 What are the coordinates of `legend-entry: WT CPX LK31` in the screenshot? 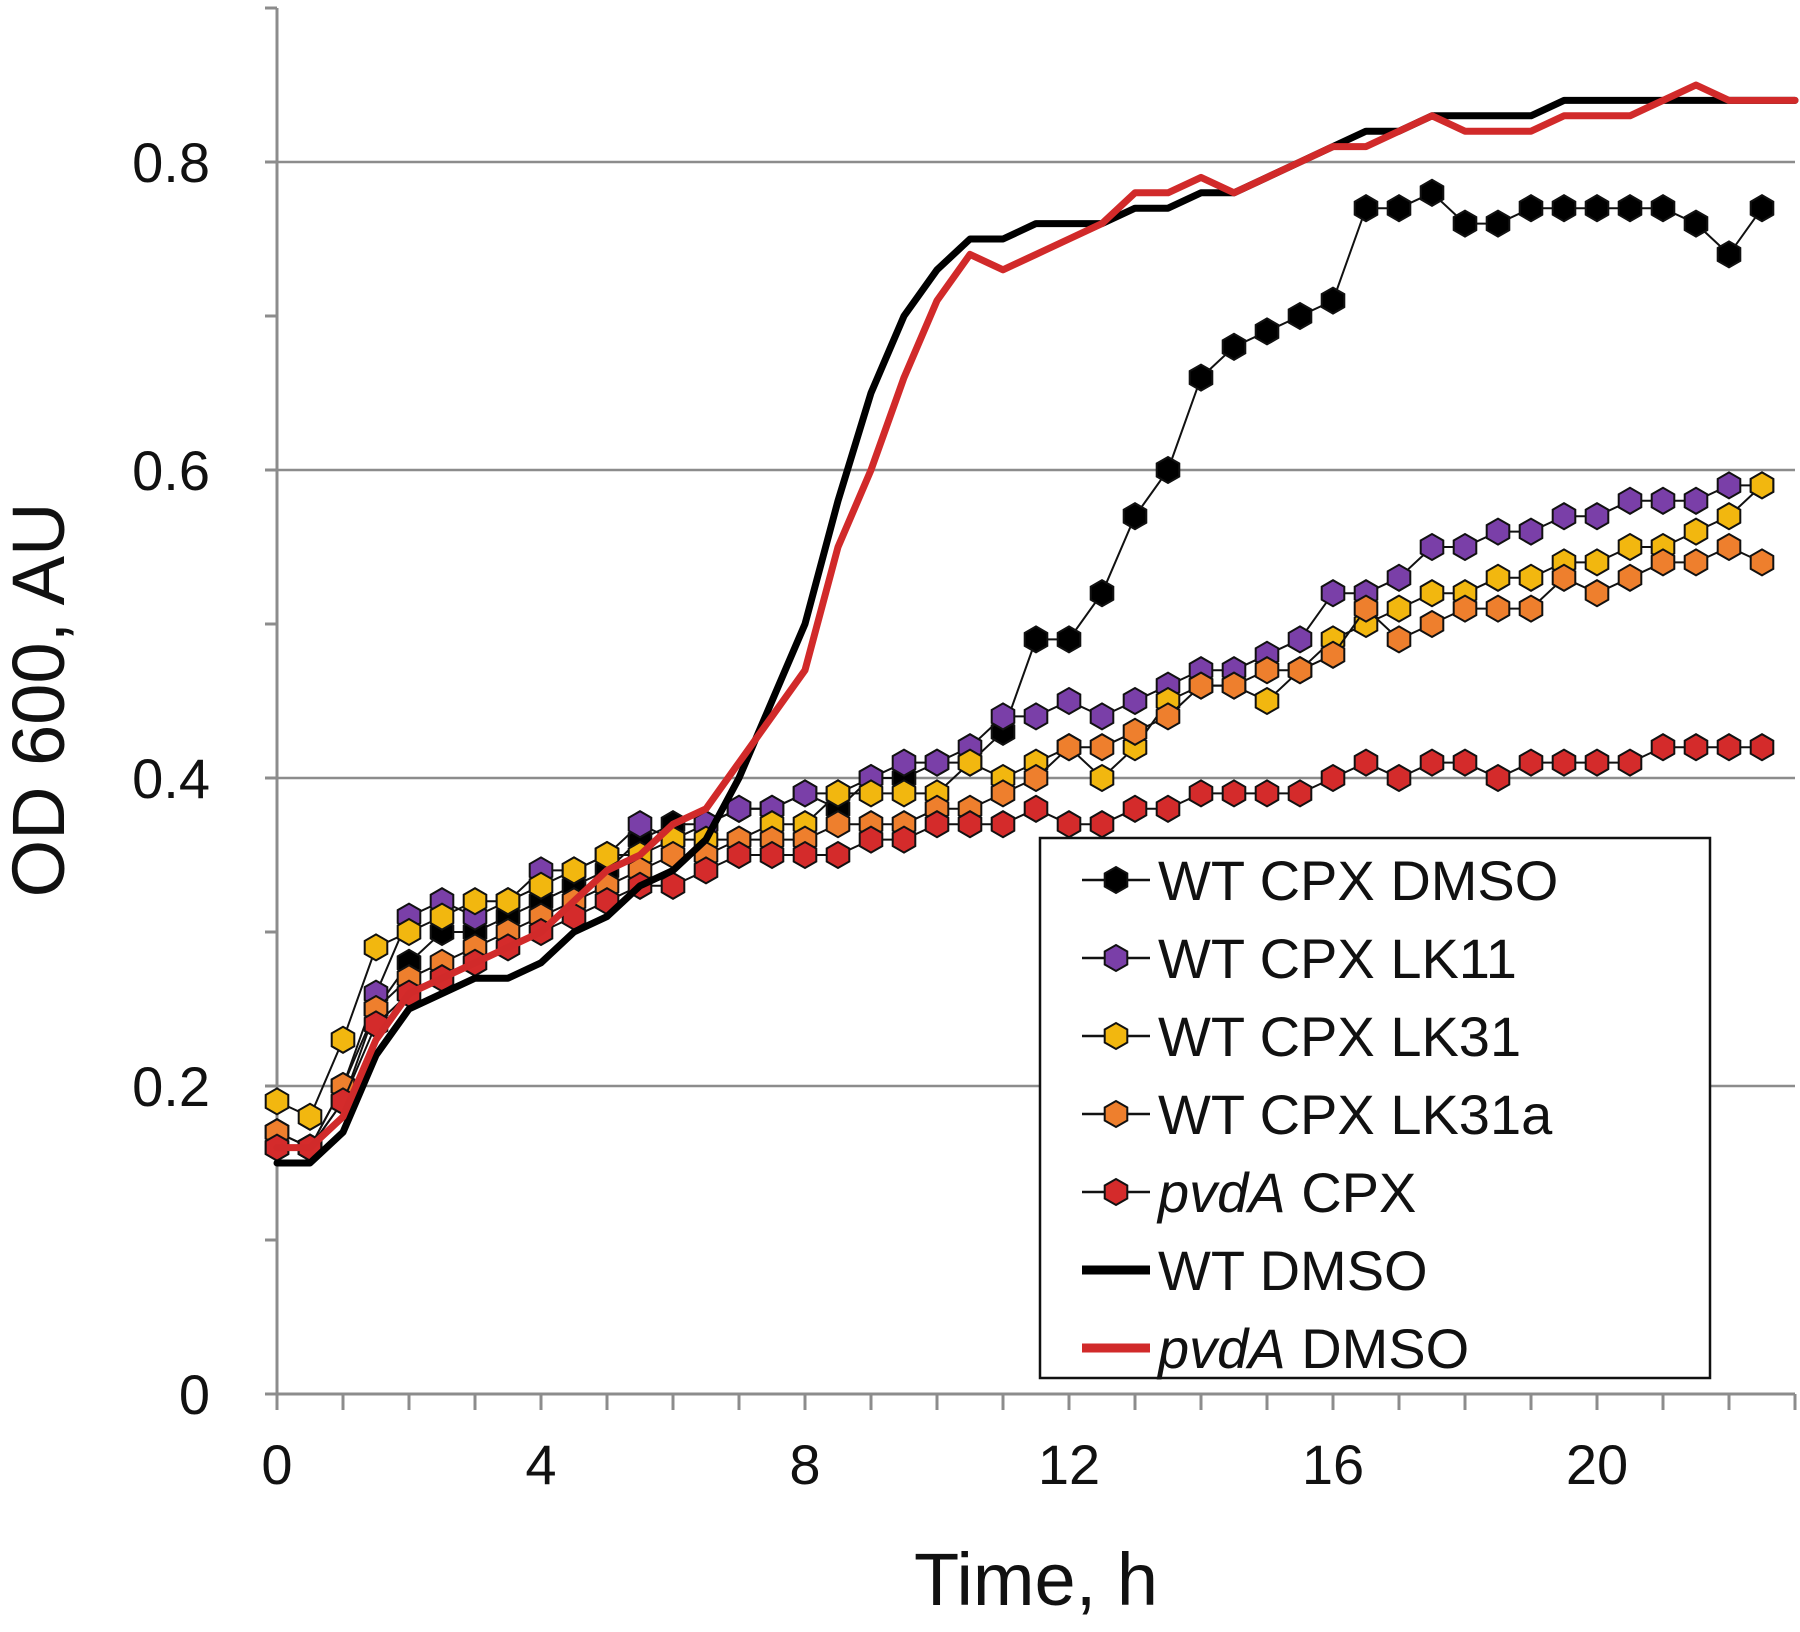 It's located at (1301, 1036).